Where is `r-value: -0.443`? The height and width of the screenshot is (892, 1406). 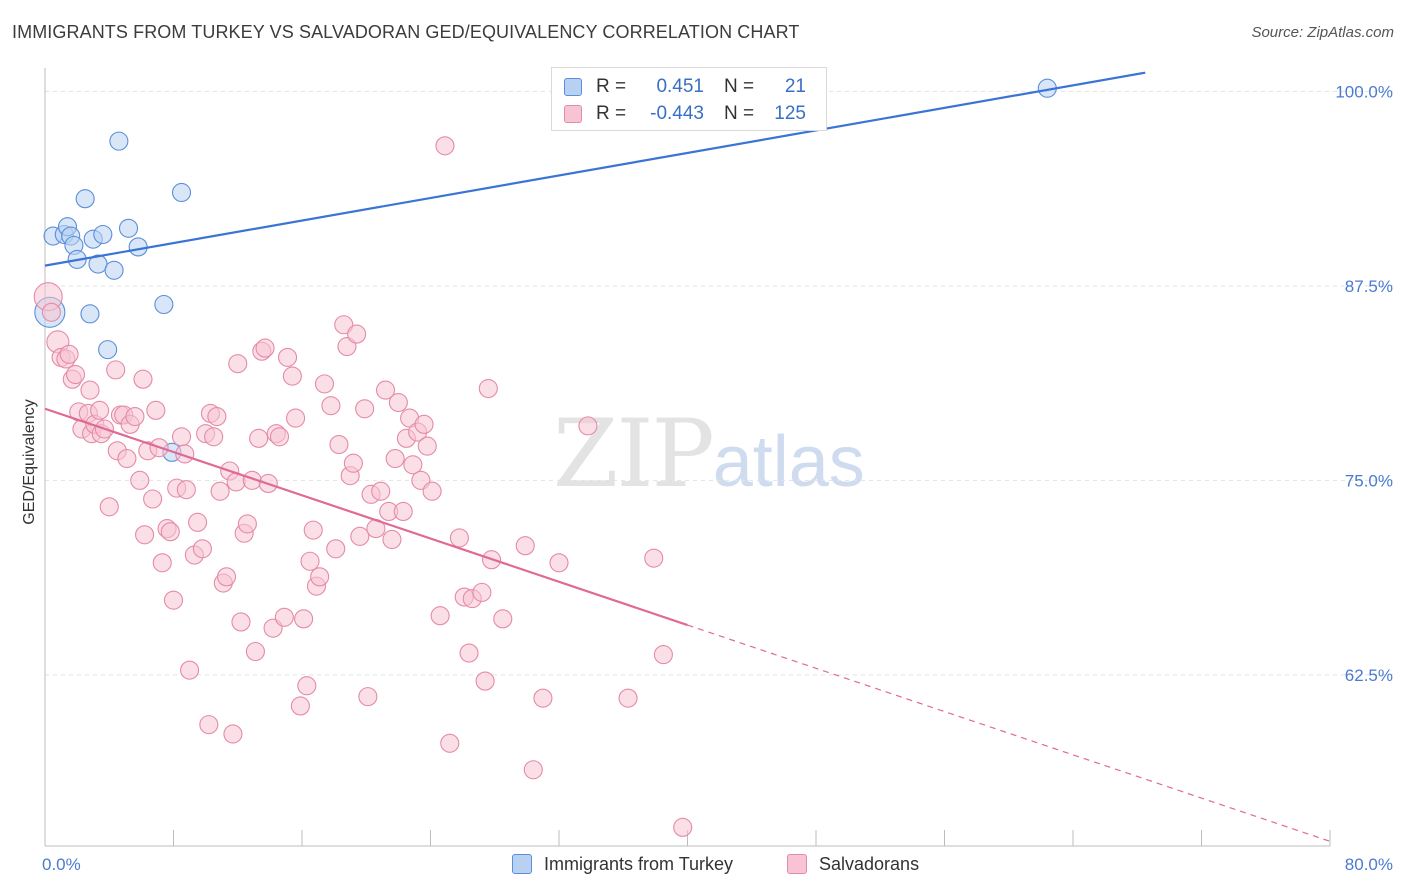 r-value: -0.443 is located at coordinates (677, 113).